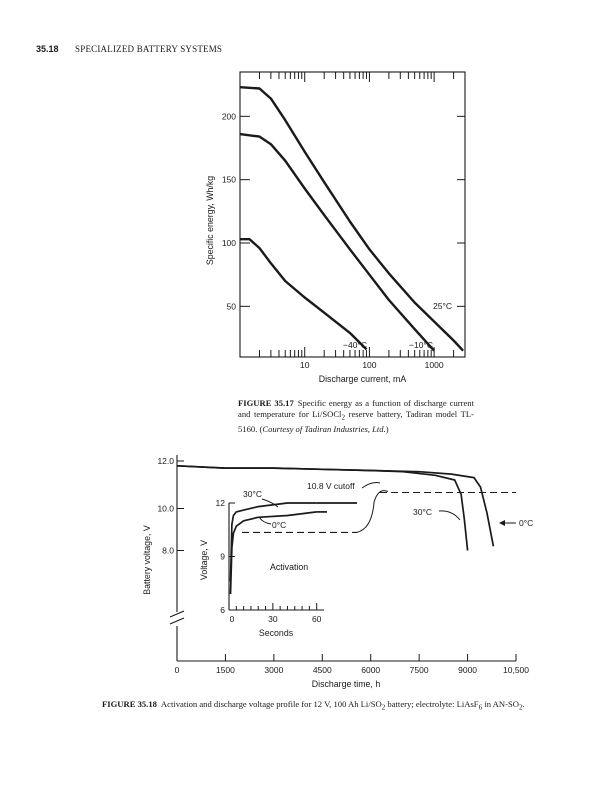 The width and height of the screenshot is (597, 800). I want to click on y-tick-label: 8.0, so click(168, 551).